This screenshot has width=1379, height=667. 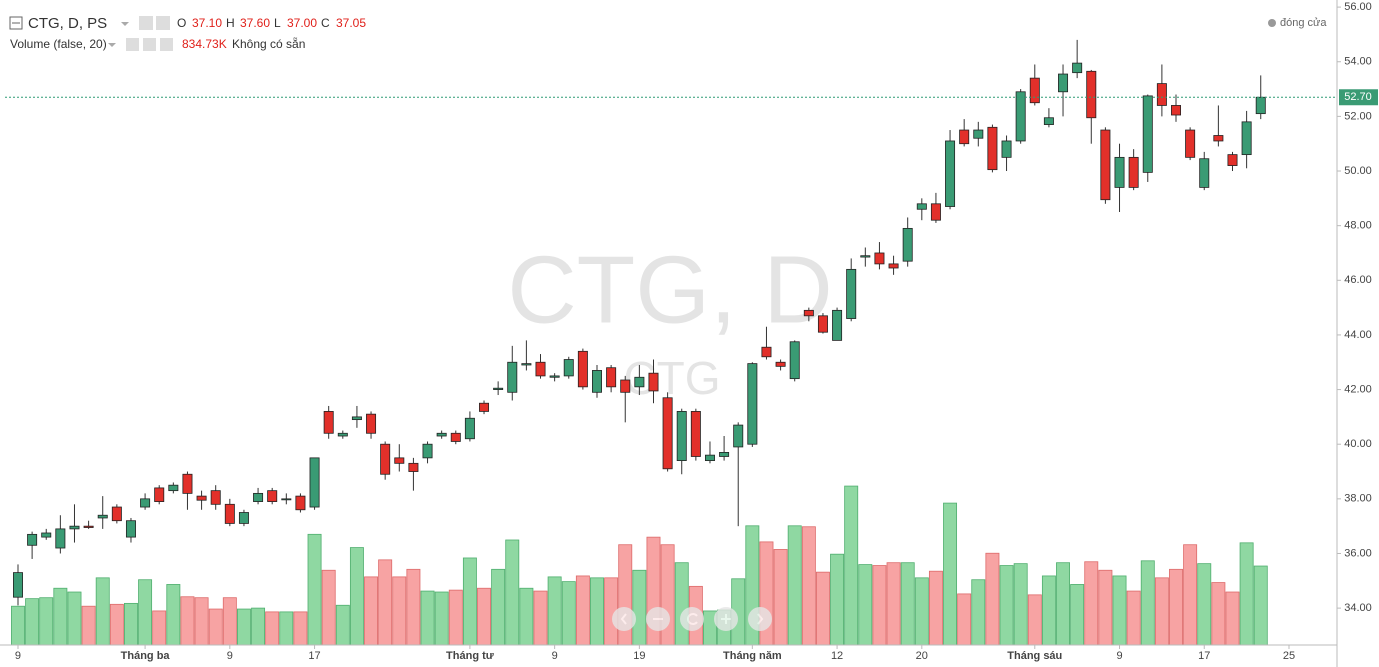 I want to click on low-label: L, so click(x=277, y=23).